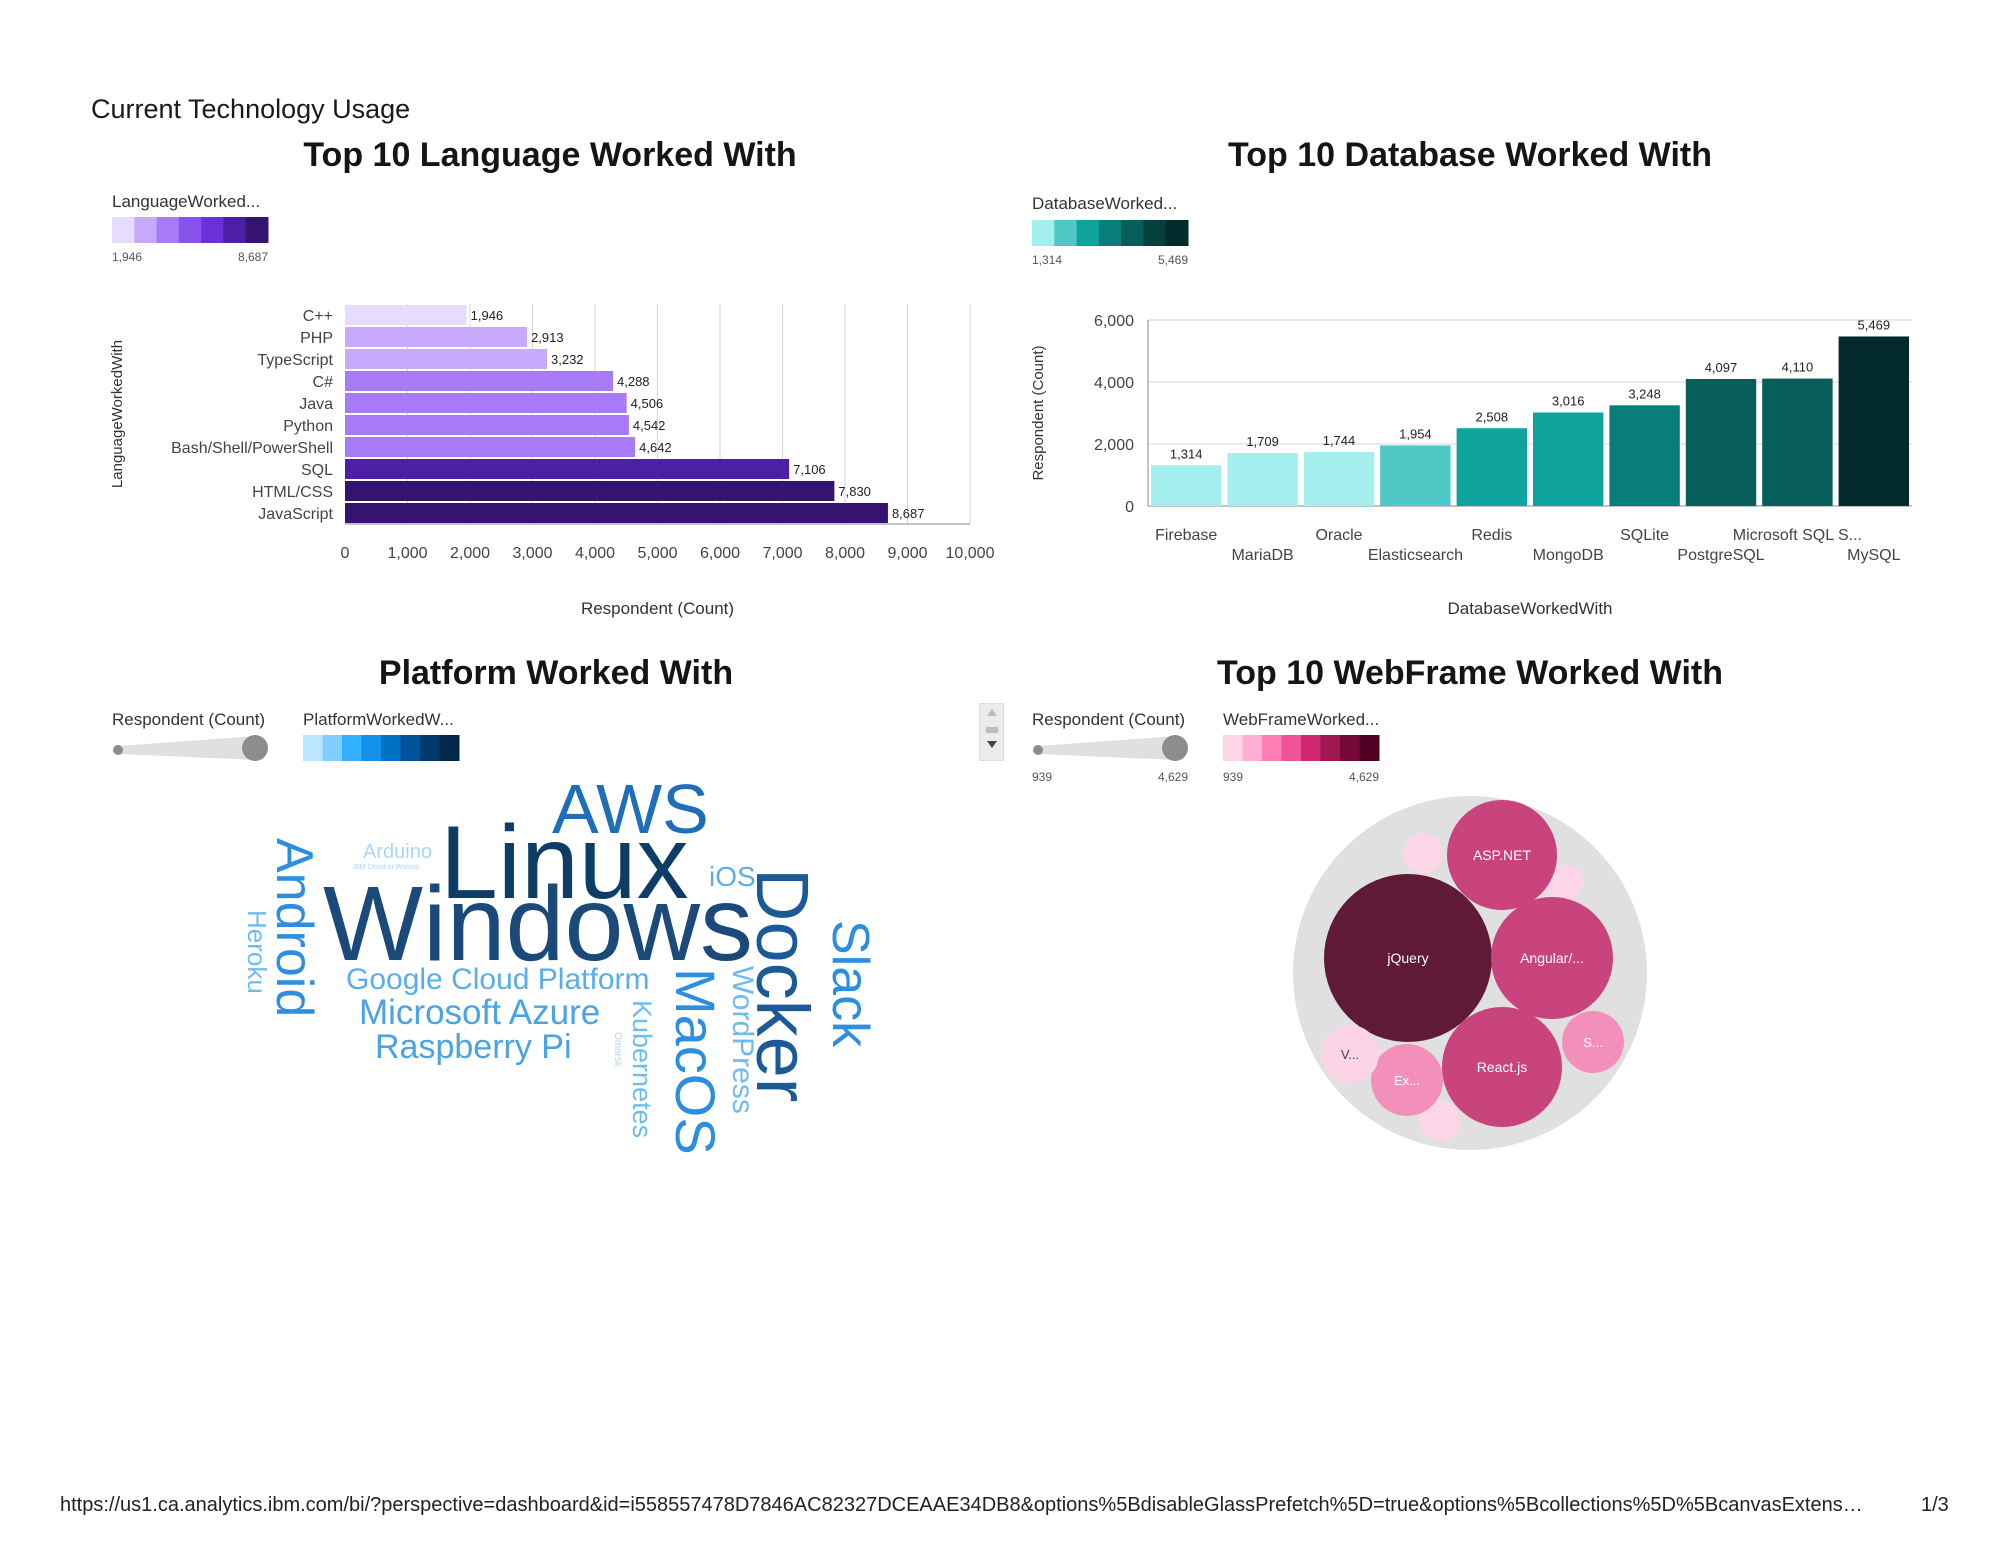 This screenshot has width=1999, height=1545. I want to click on word-microsoft-azure: Microsoft Azure, so click(479, 1012).